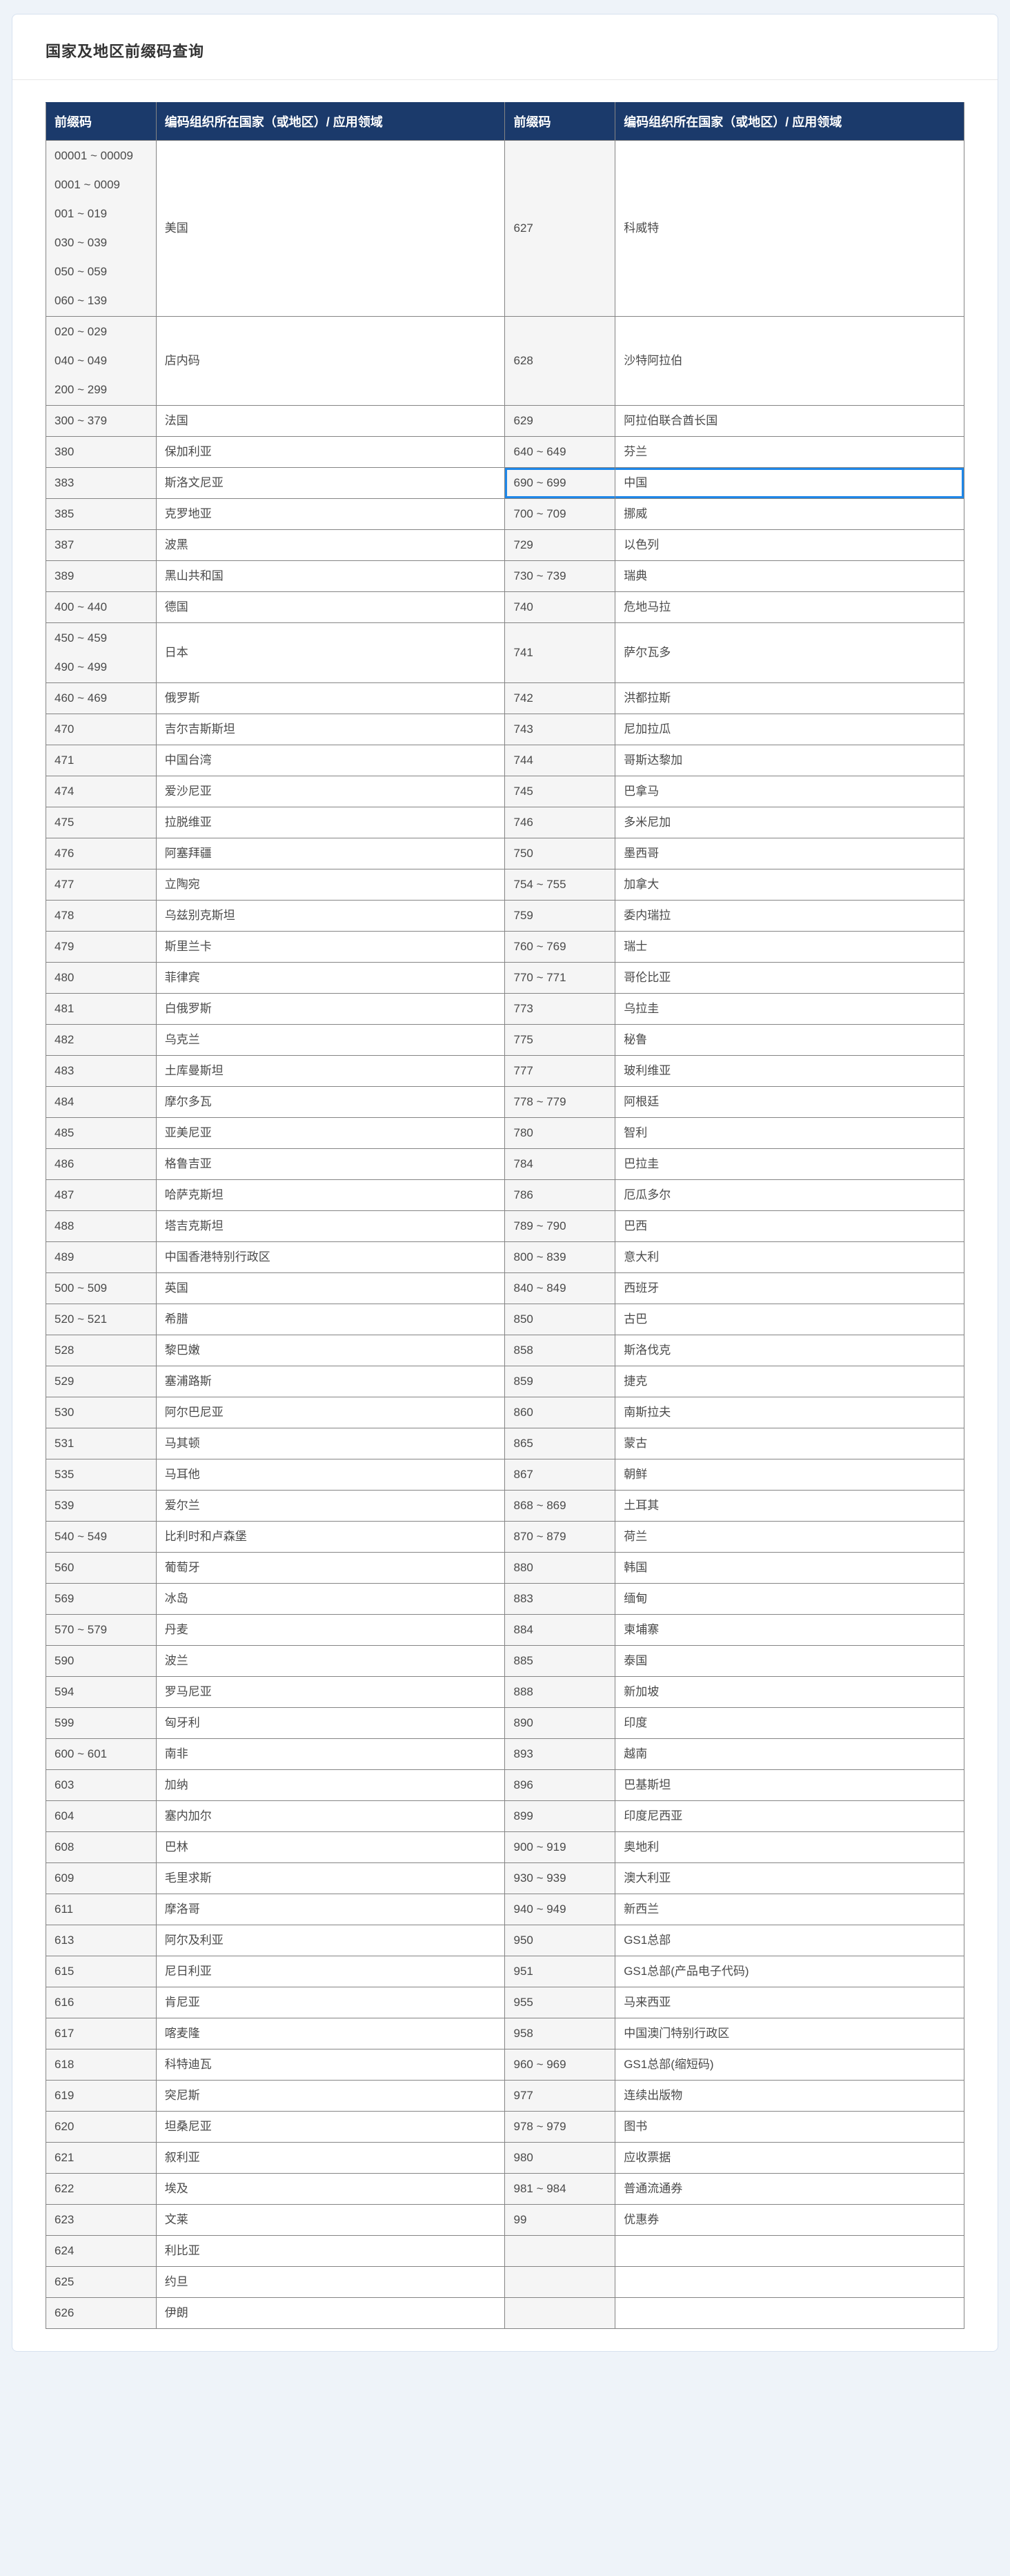 The image size is (1010, 2576). Describe the element at coordinates (505, 978) in the screenshot. I see `table-row: 480 菲律宾 770 ~ 771 哥伦比亚` at that location.